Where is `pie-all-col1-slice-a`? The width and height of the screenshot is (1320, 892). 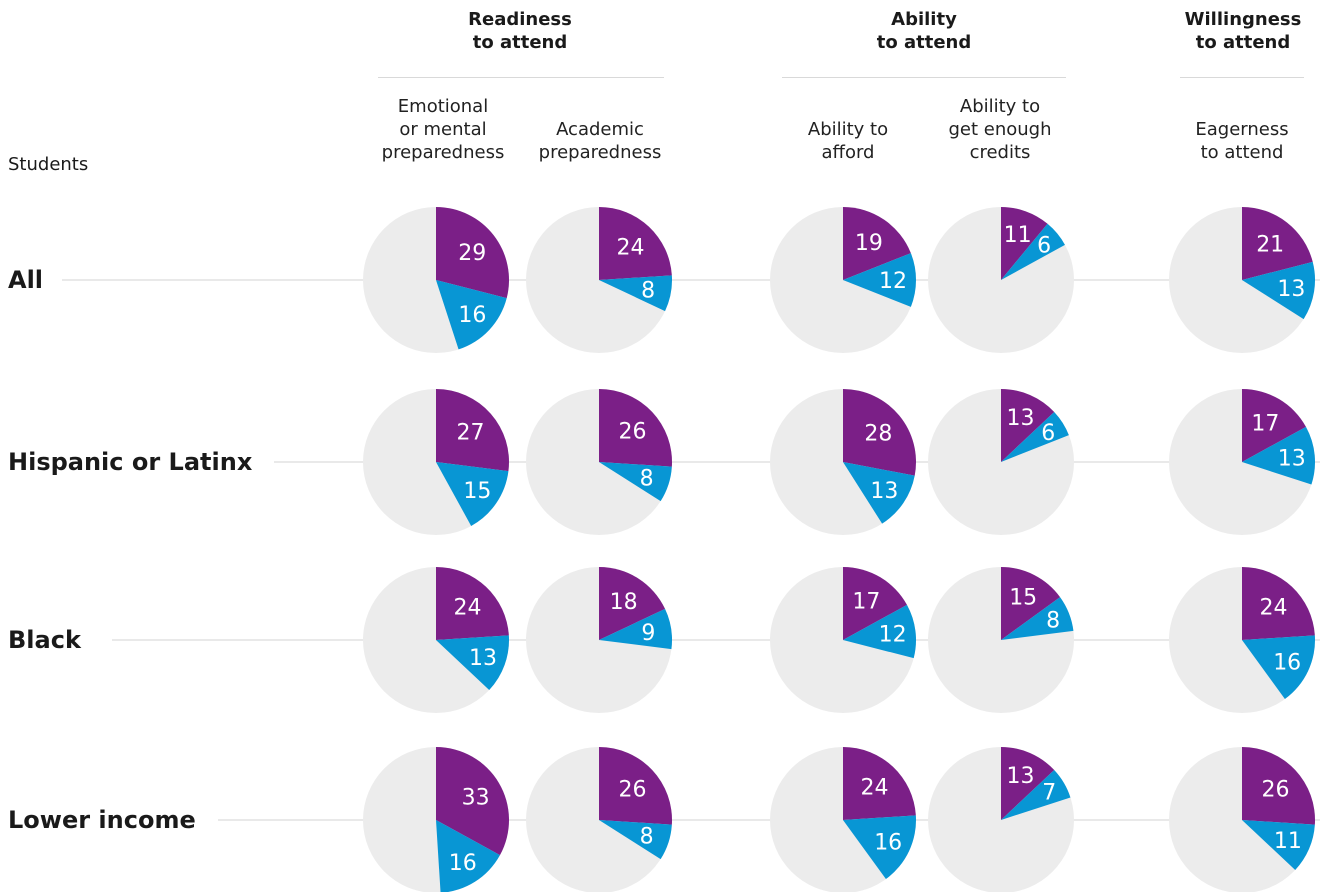
pie-all-col1-slice-a is located at coordinates (473, 253).